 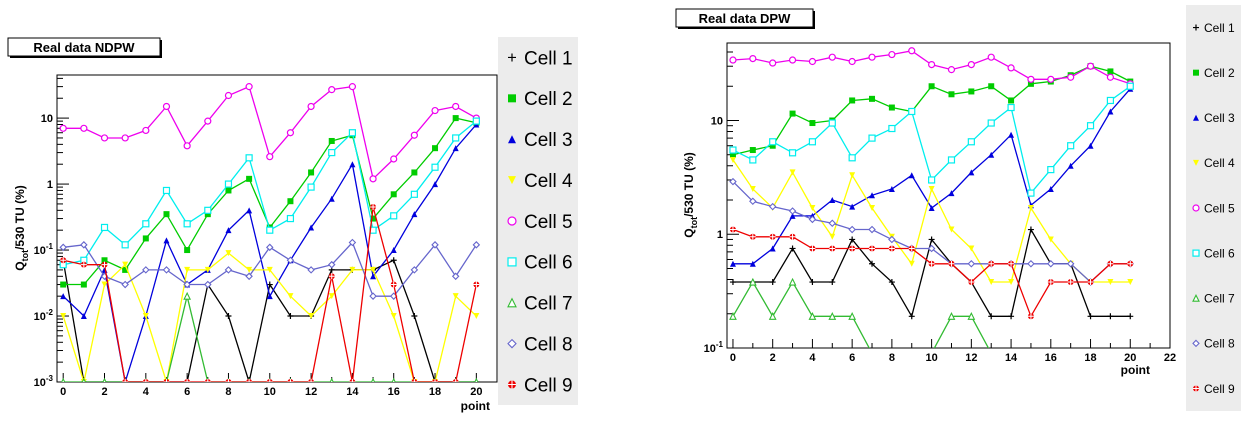 What do you see at coordinates (548, 140) in the screenshot?
I see `legend-label: Cell 3` at bounding box center [548, 140].